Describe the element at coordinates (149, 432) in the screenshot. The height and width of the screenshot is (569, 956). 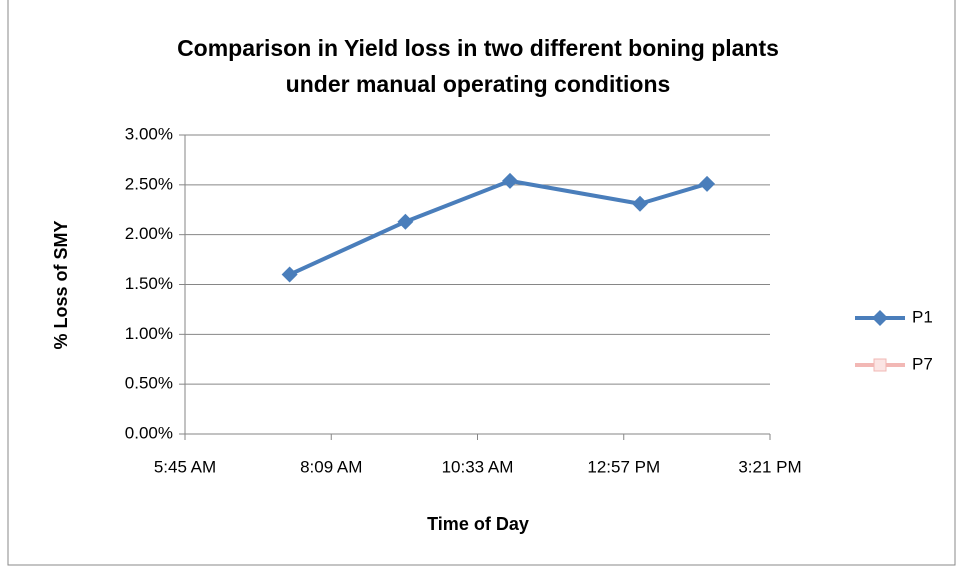
I see `y-tick-label: 0.00%` at that location.